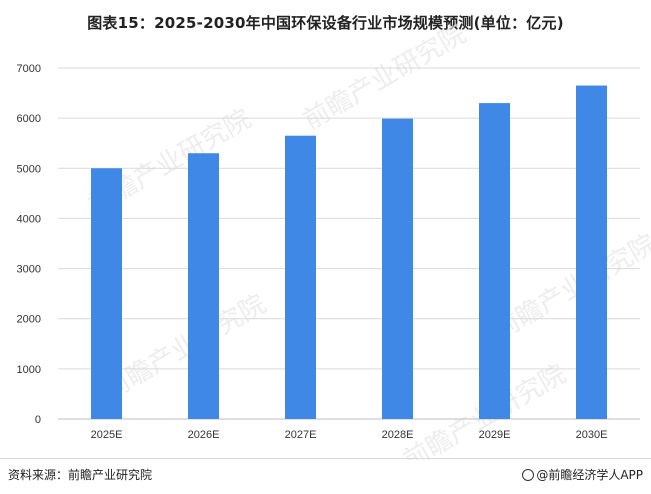 This screenshot has width=651, height=494. Describe the element at coordinates (107, 435) in the screenshot. I see `x-tick-label: 2025E` at that location.